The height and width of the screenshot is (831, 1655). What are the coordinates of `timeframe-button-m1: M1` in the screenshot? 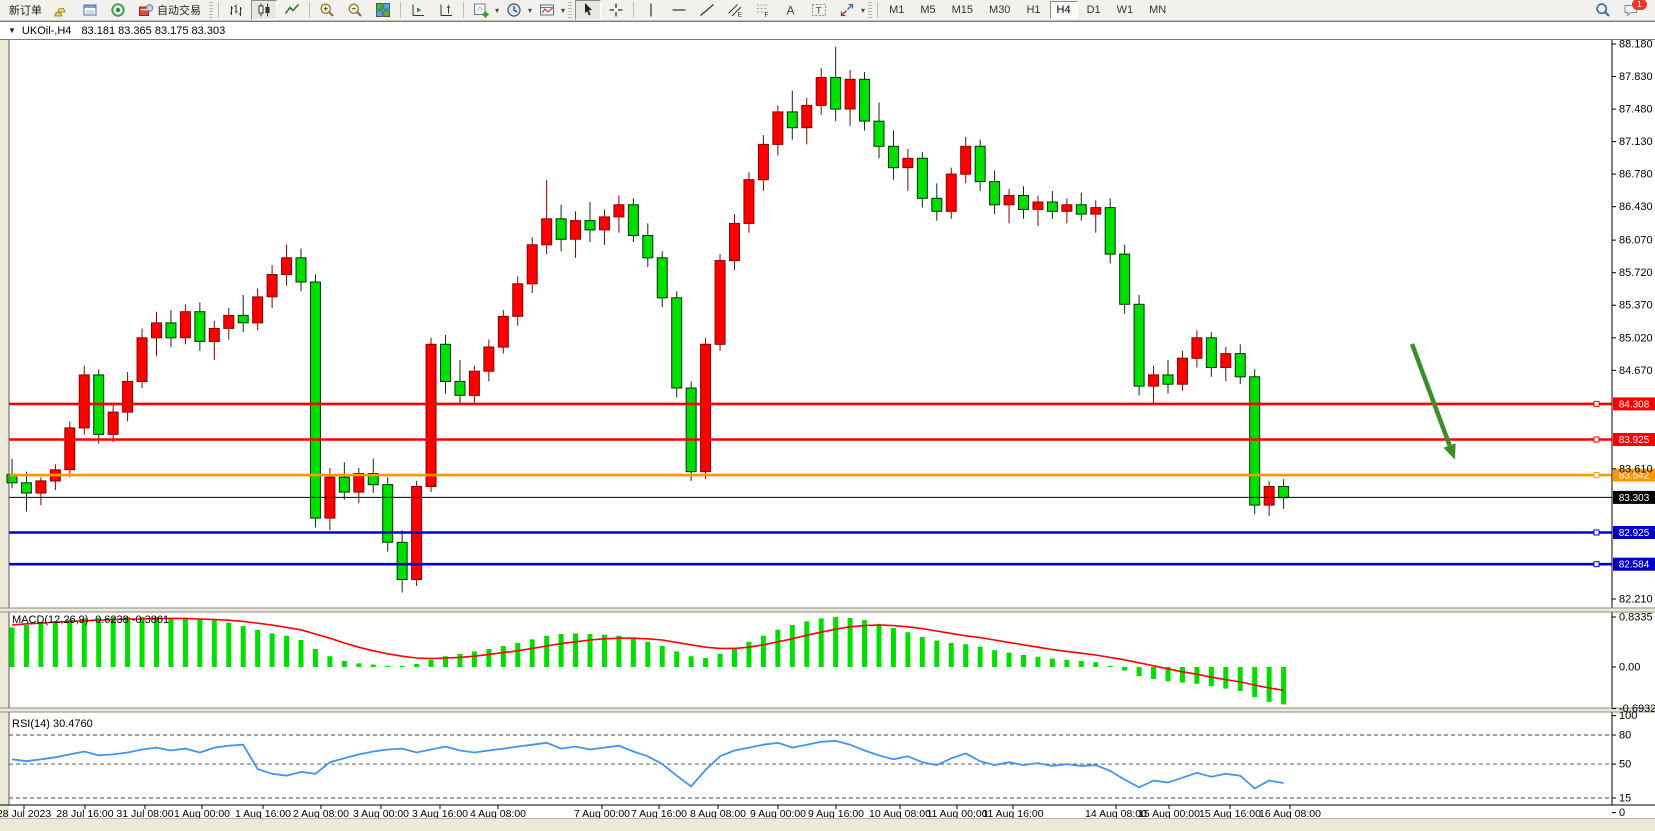 It's located at (897, 10).